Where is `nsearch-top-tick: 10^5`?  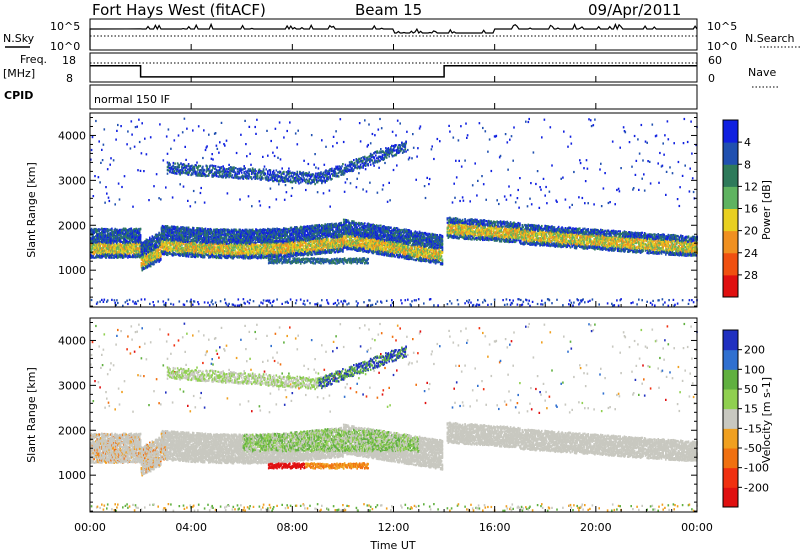 nsearch-top-tick: 10^5 is located at coordinates (722, 26).